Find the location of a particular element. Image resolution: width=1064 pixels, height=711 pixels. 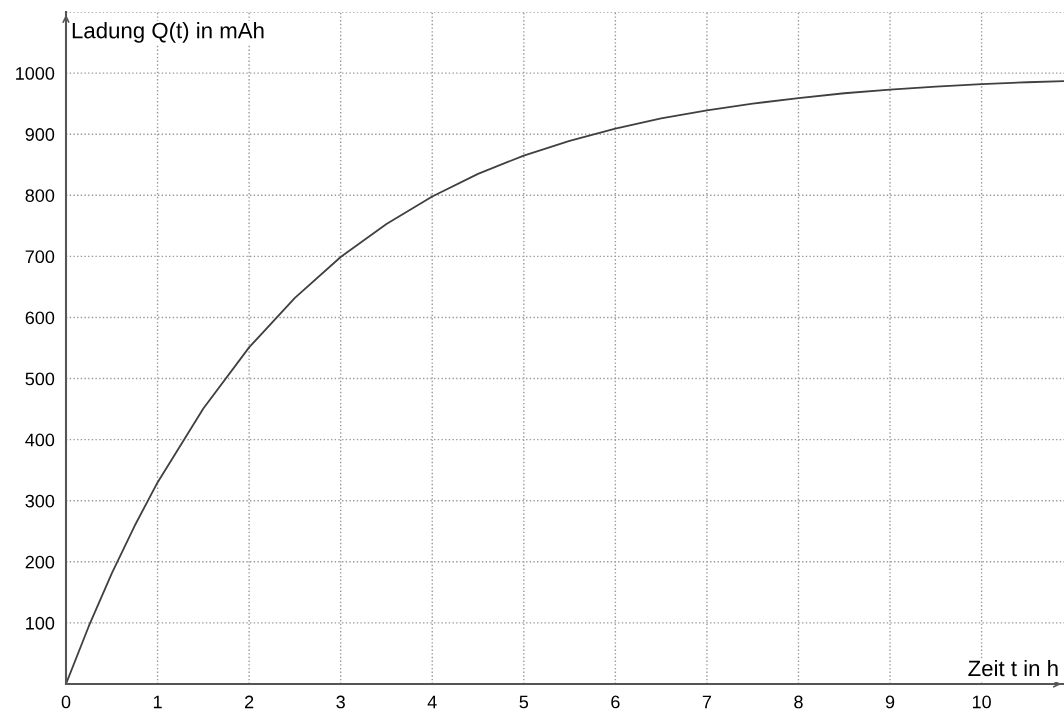

y-tick-label: 800 is located at coordinates (40, 195).